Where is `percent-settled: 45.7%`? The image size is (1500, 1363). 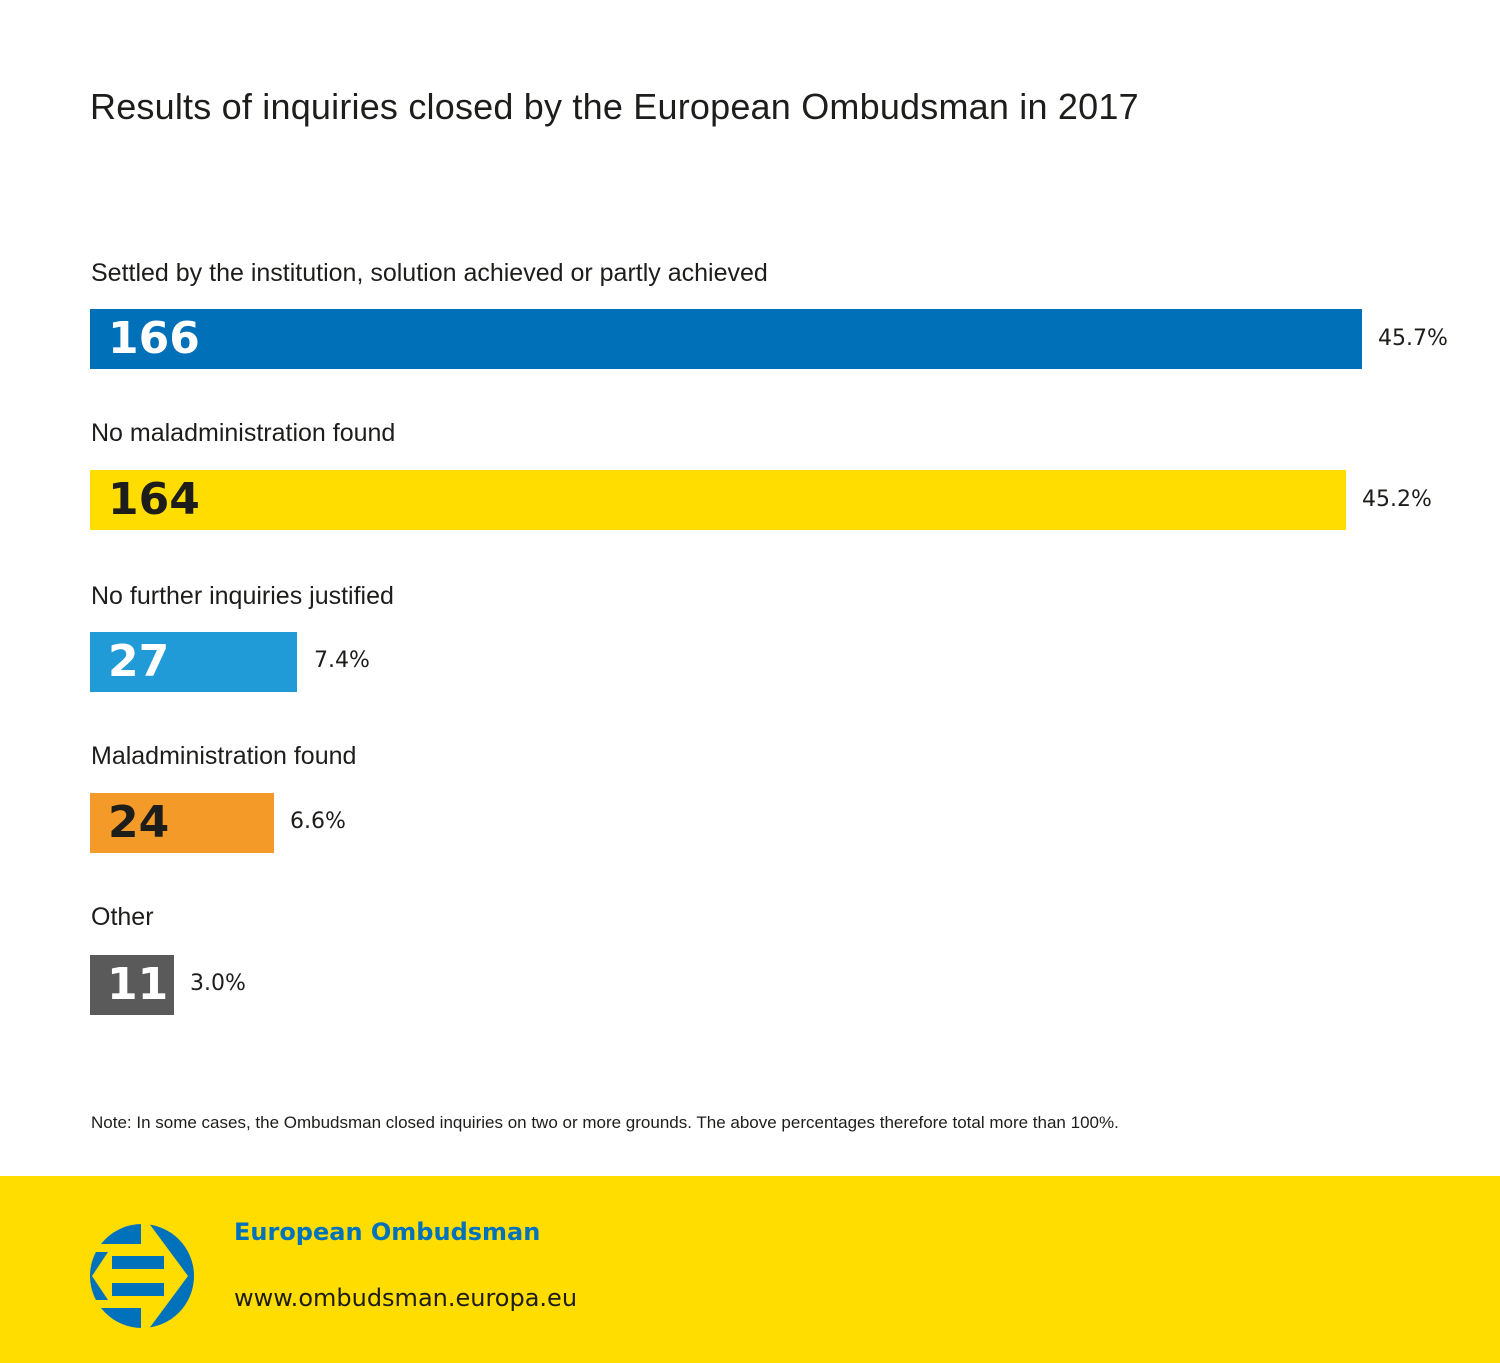
percent-settled: 45.7% is located at coordinates (1413, 338).